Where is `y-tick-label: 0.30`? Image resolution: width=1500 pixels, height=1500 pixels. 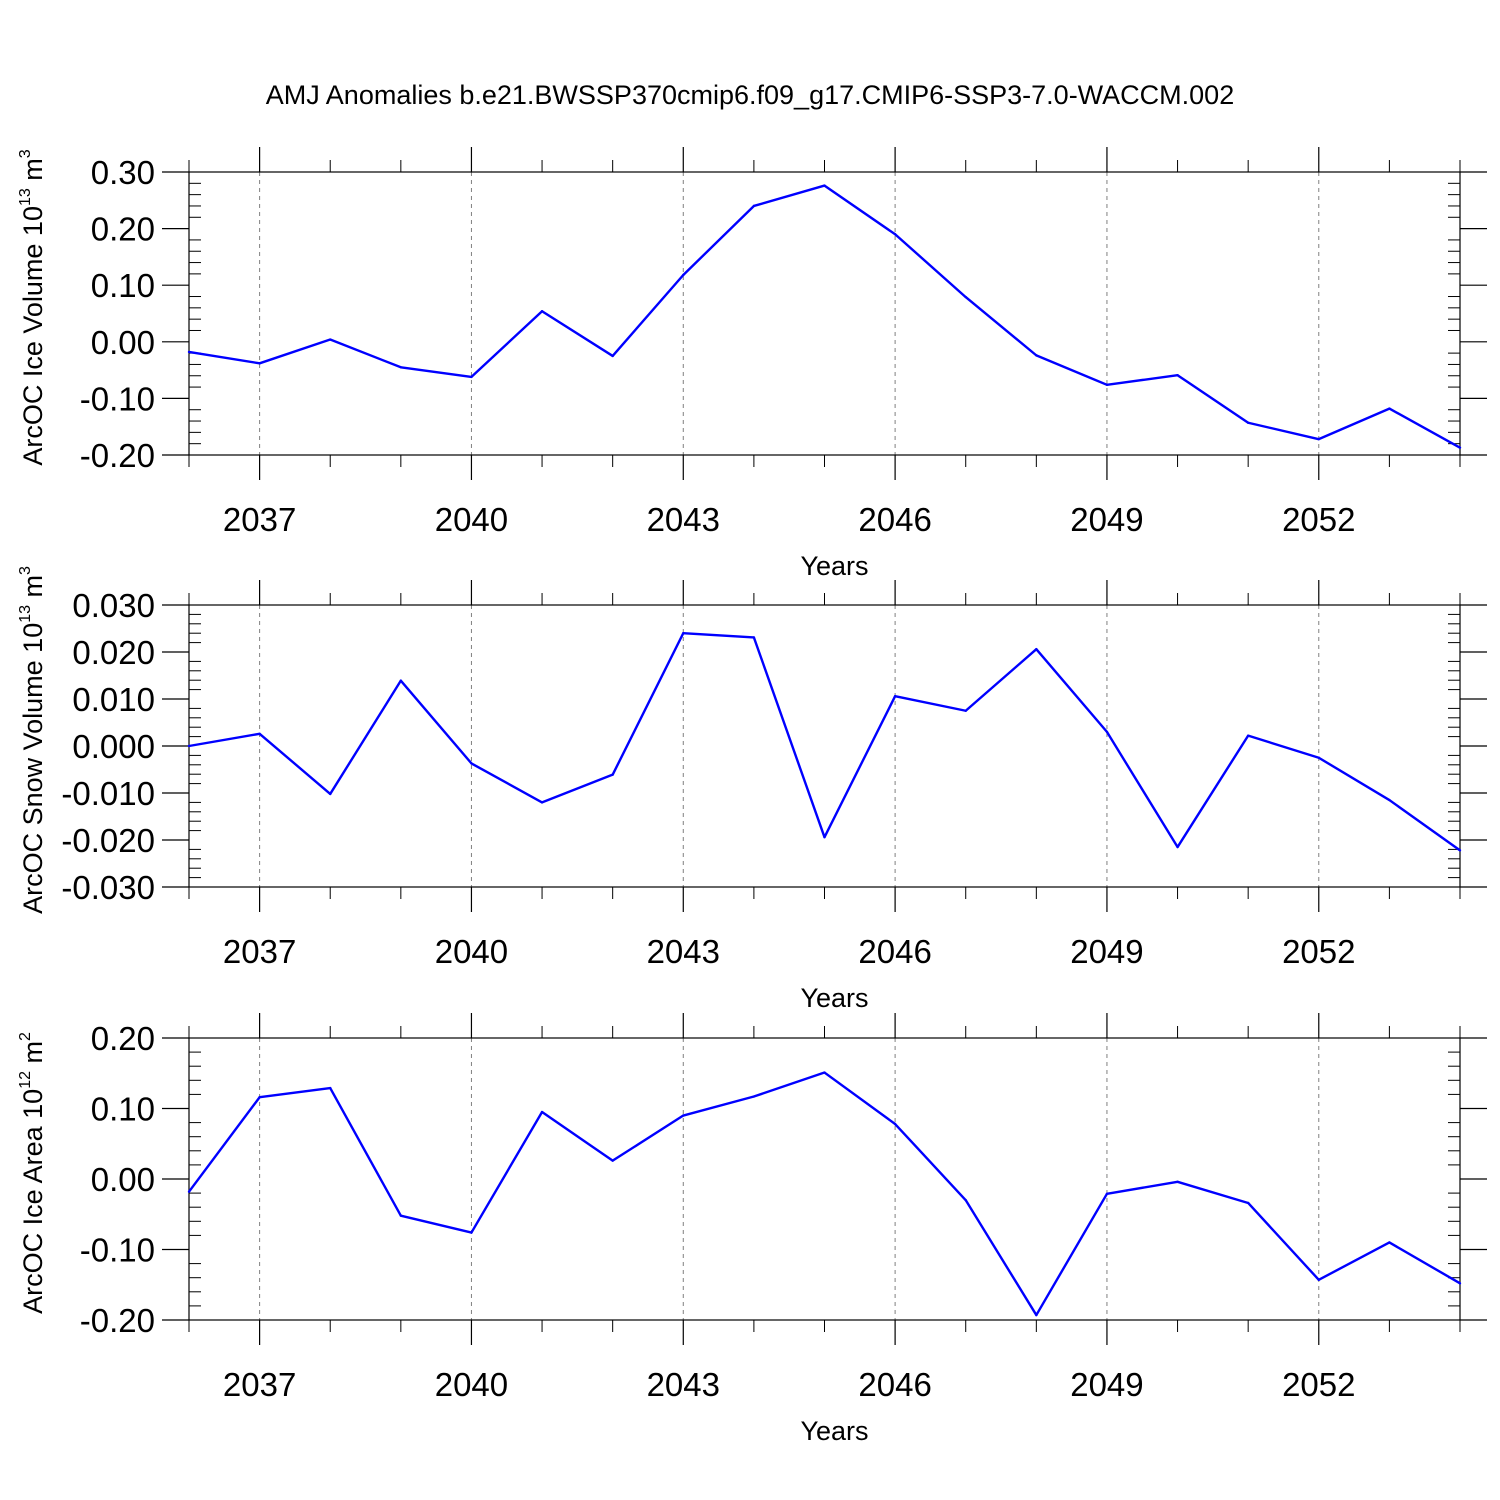 y-tick-label: 0.30 is located at coordinates (123, 172).